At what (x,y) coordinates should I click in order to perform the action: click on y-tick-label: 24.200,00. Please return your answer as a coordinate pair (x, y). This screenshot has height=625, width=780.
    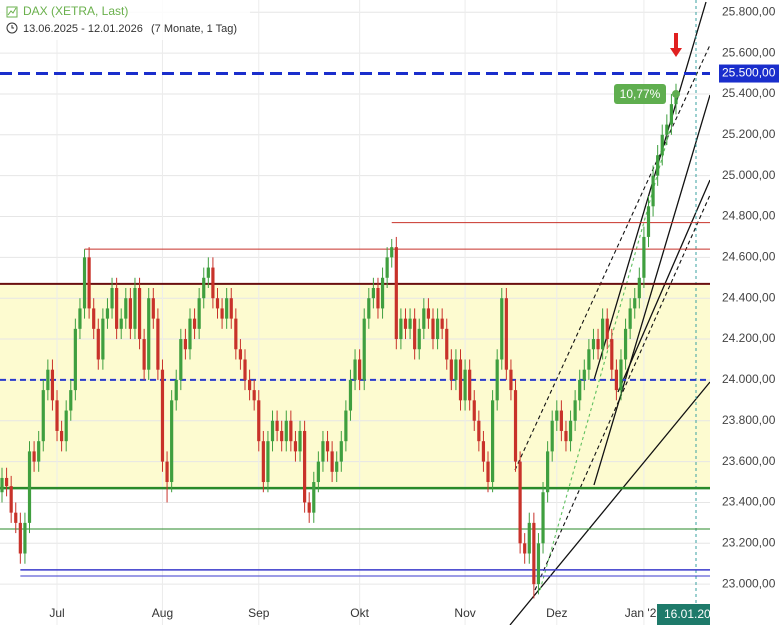
    Looking at the image, I should click on (749, 338).